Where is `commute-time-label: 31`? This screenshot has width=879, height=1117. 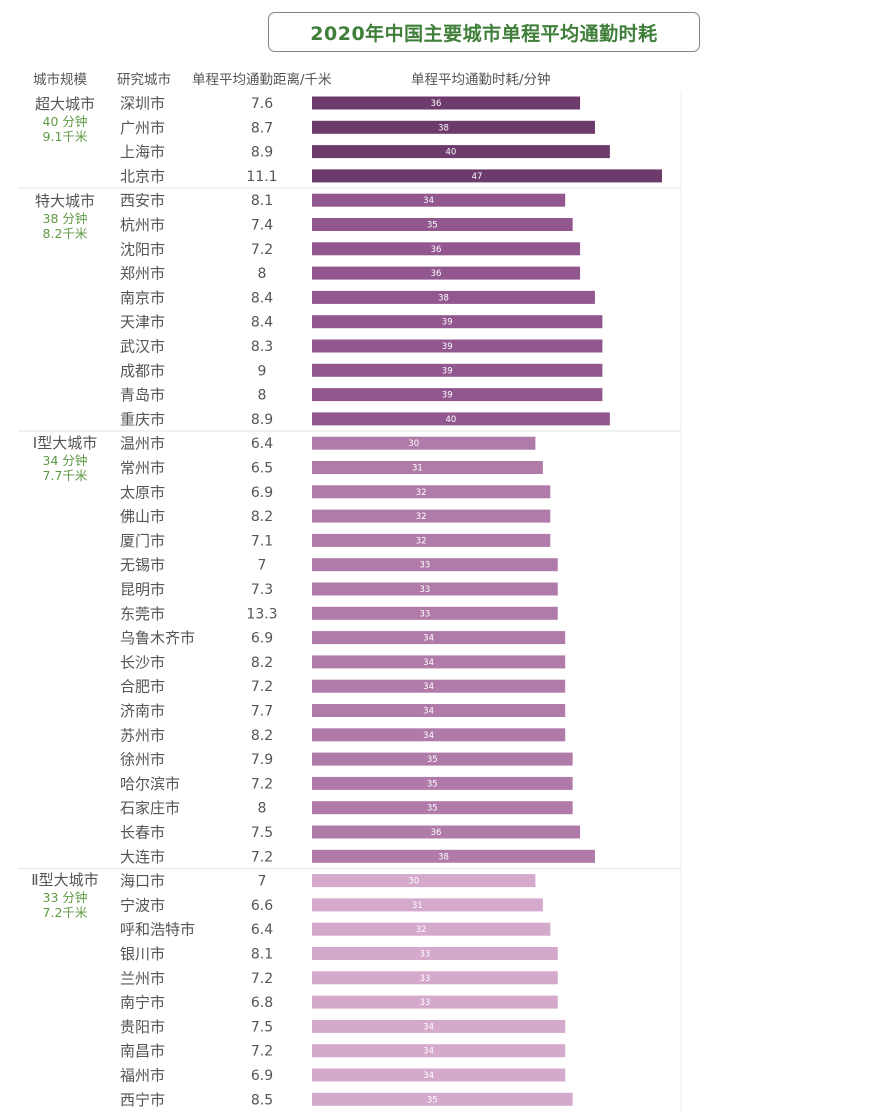
commute-time-label: 31 is located at coordinates (417, 469).